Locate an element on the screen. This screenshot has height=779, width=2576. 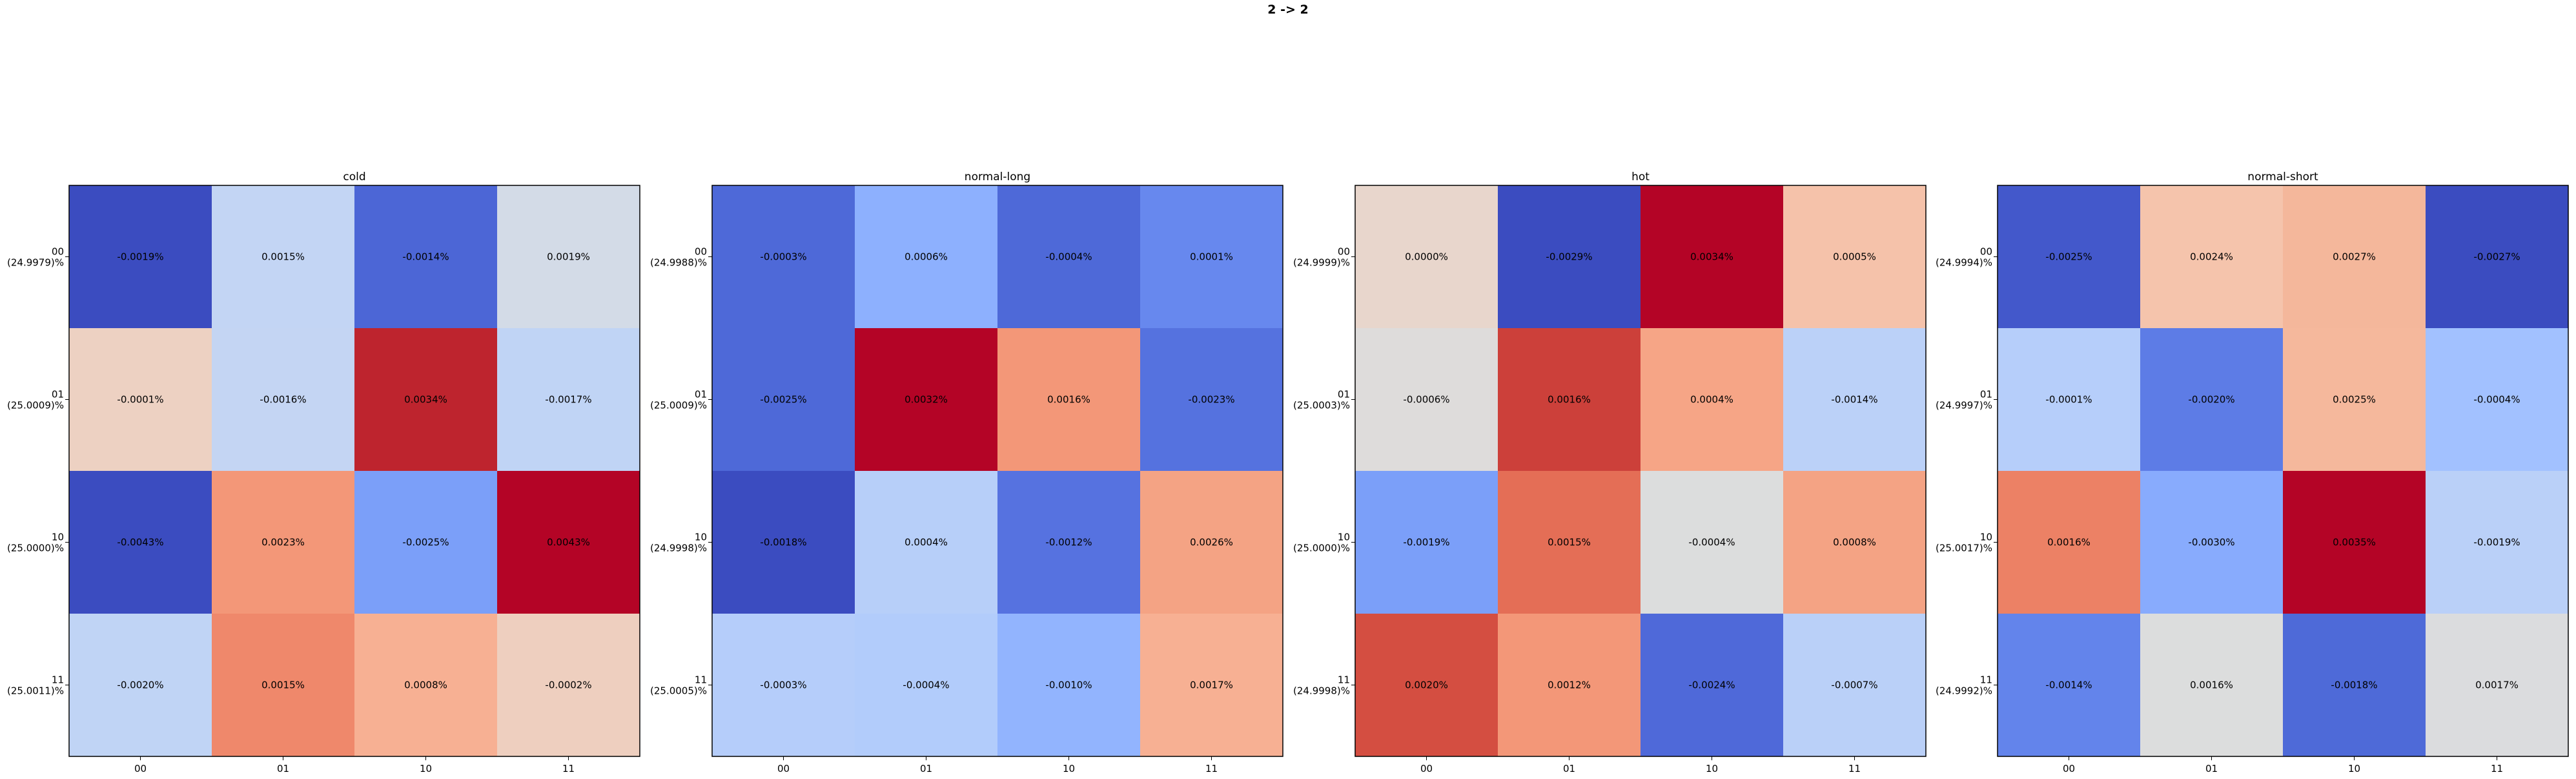
cell-value-label: -0.0007% is located at coordinates (1854, 685).